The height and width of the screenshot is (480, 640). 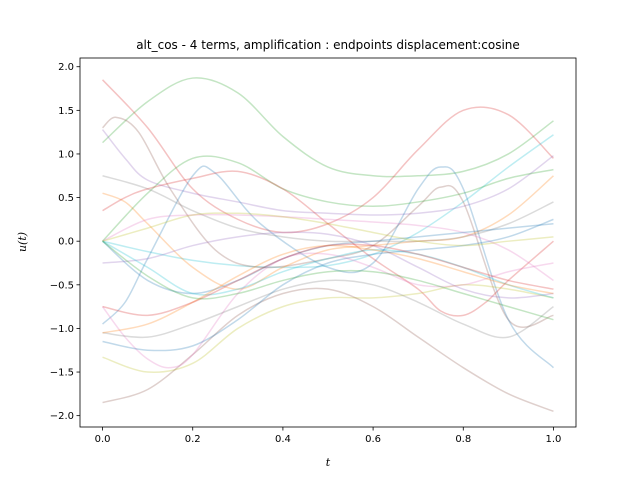 I want to click on y-tick-label: 1.5, so click(x=66, y=111).